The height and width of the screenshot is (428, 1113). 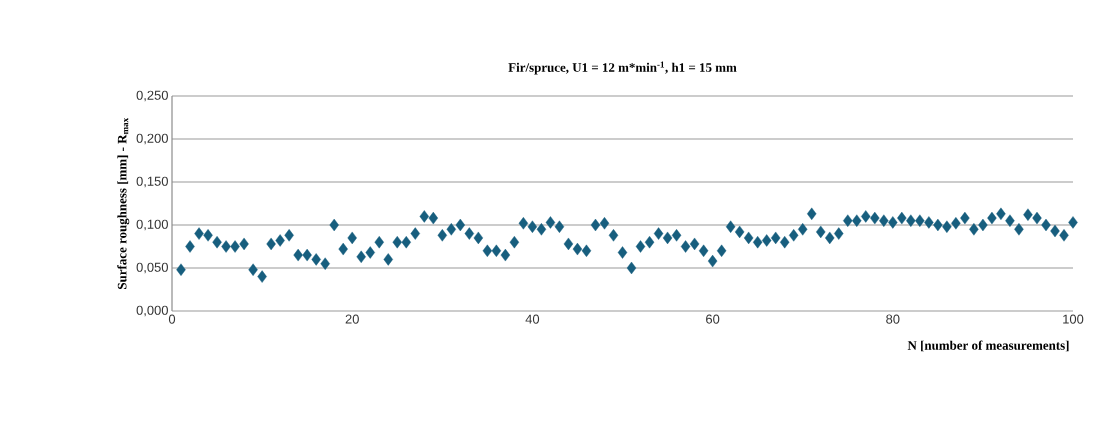 I want to click on x-axis-title: N [number of measurements], so click(x=988, y=346).